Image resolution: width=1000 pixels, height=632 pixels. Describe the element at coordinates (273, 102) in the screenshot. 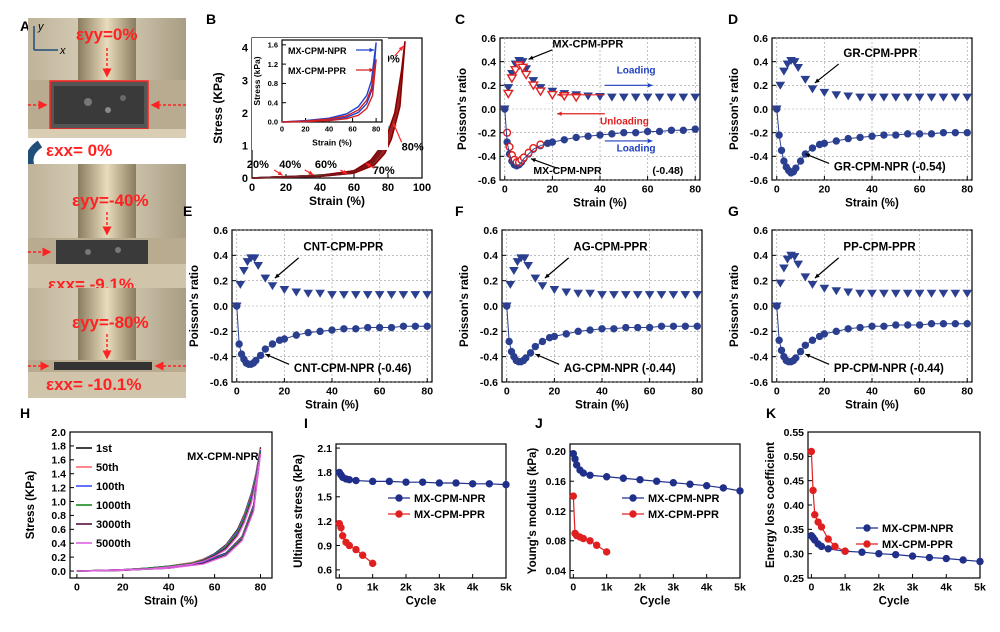

I see `y-tick-label: 0.4` at that location.